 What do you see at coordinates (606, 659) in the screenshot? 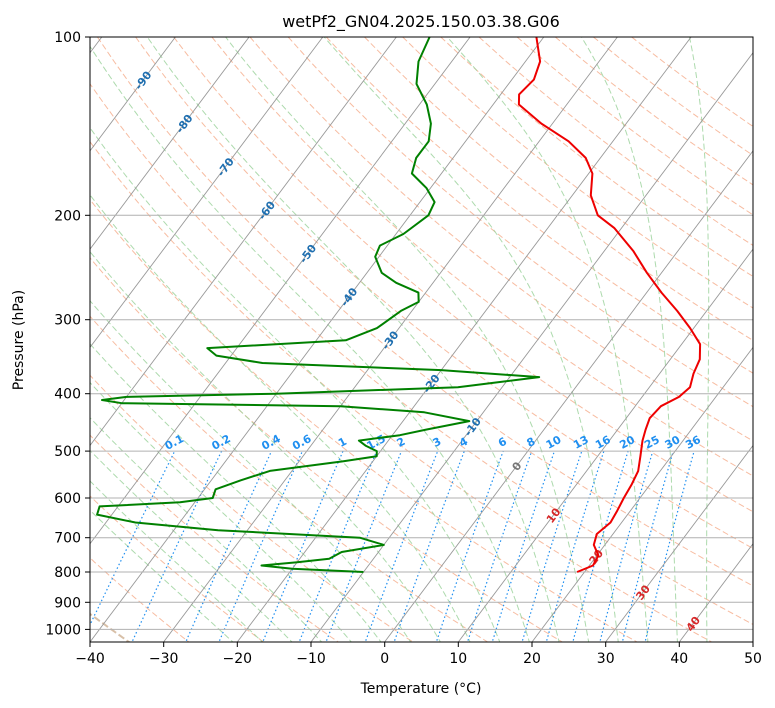
I see `x-tick-label: 30` at bounding box center [606, 659].